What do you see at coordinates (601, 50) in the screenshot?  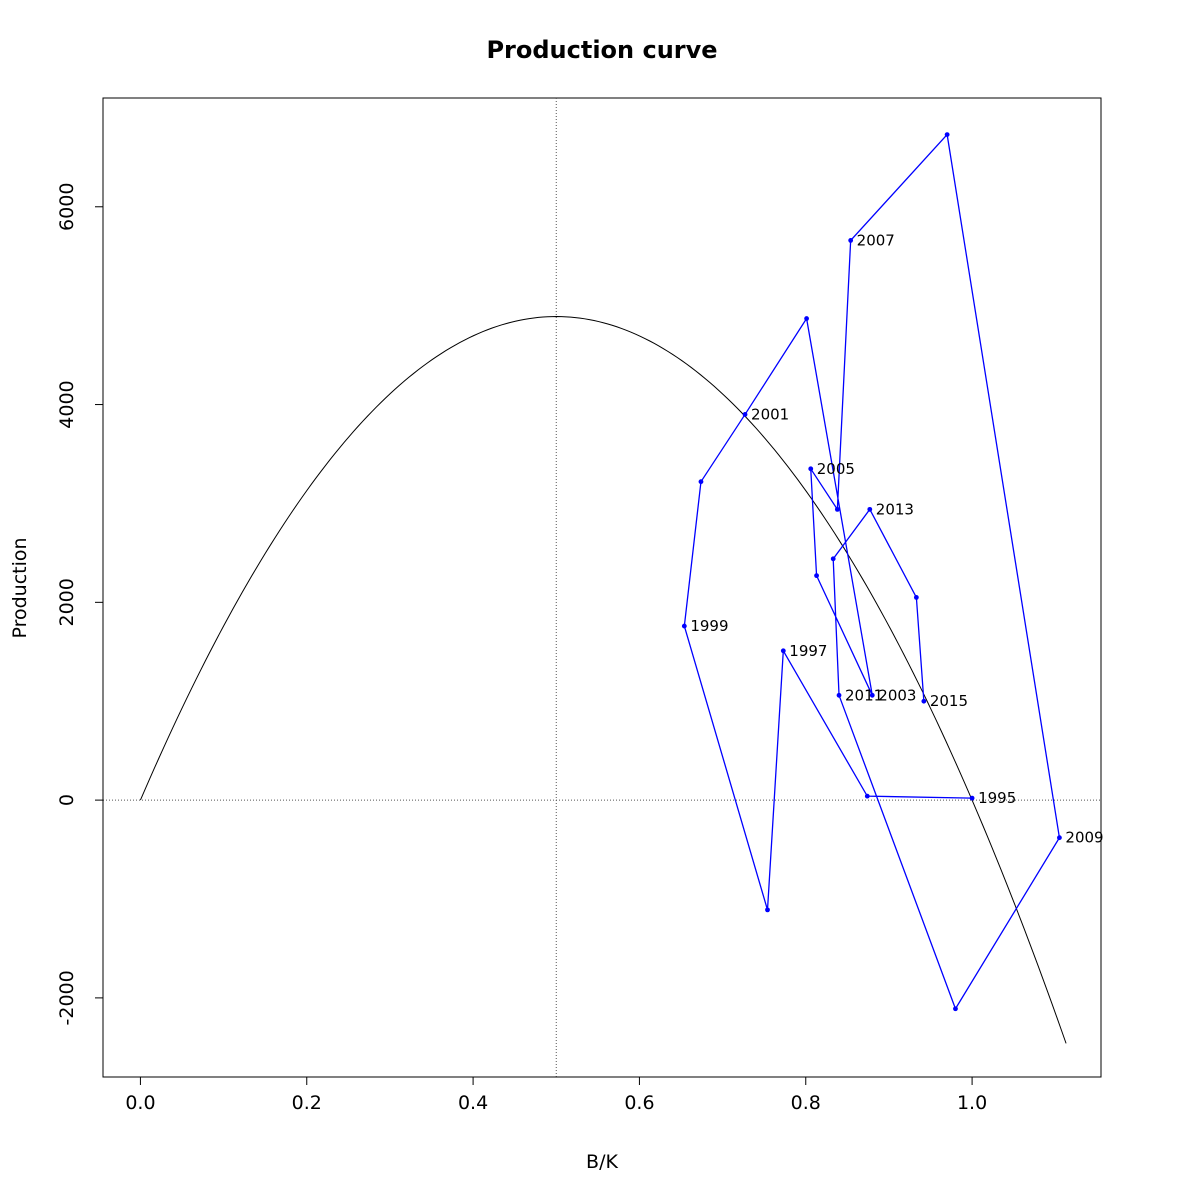 I see `chart-title: Production curve` at bounding box center [601, 50].